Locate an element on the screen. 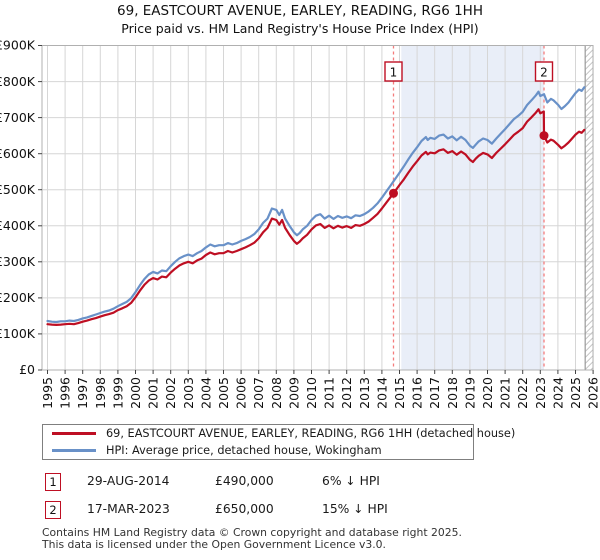  sale-2-date: 17-MAR-2023 is located at coordinates (128, 509).